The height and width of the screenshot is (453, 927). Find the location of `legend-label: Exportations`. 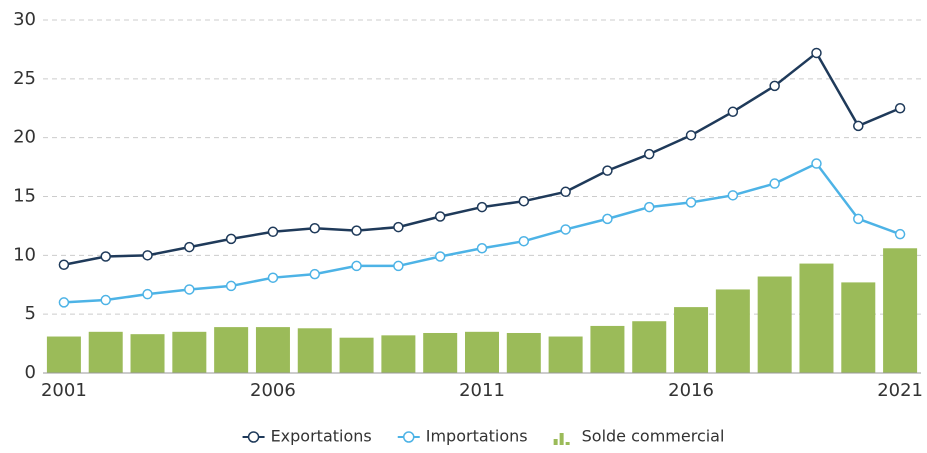

legend-label: Exportations is located at coordinates (321, 436).